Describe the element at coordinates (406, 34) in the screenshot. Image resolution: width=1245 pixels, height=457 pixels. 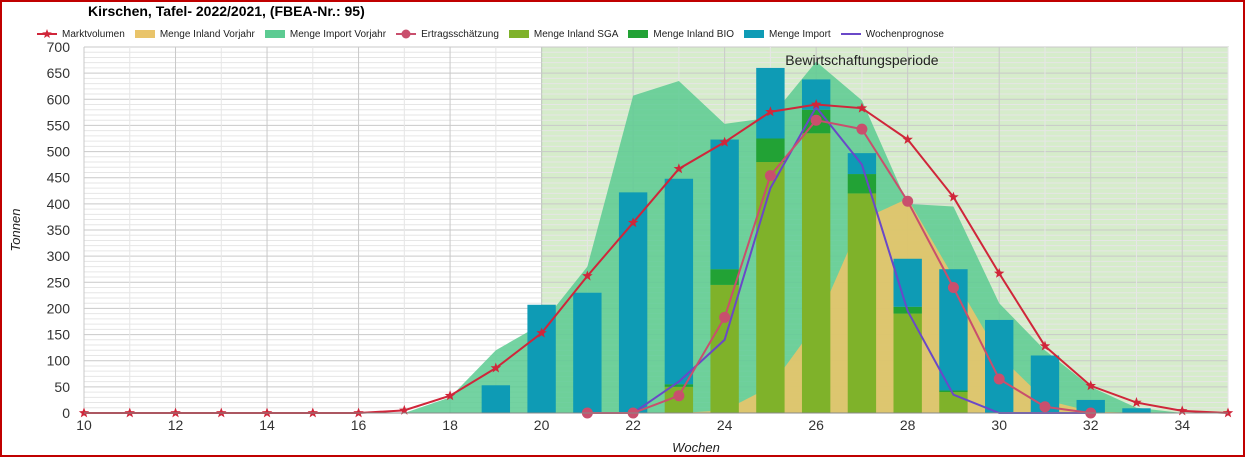
I see `legend-swatch-ertragsschaetzung` at that location.